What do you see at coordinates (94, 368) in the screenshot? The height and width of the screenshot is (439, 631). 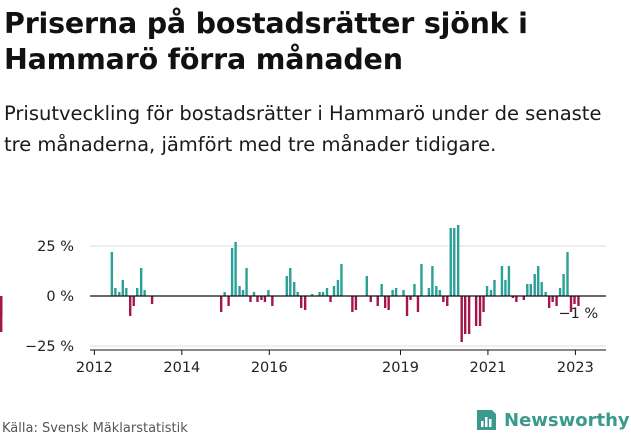 I see `x-tick-label: 2012` at bounding box center [94, 368].